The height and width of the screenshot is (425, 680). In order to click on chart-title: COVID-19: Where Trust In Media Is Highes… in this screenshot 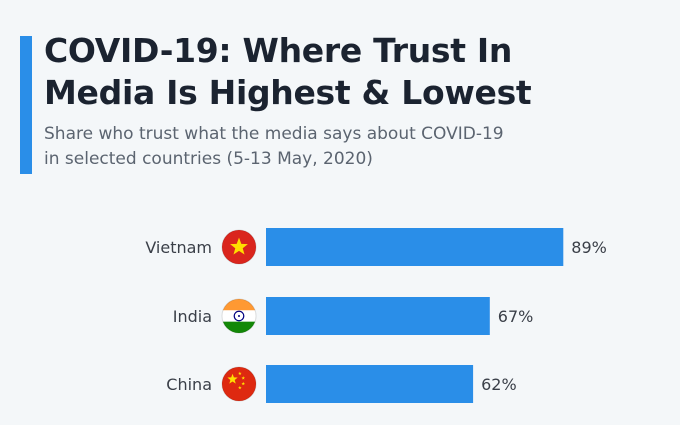, I will do `click(288, 71)`.